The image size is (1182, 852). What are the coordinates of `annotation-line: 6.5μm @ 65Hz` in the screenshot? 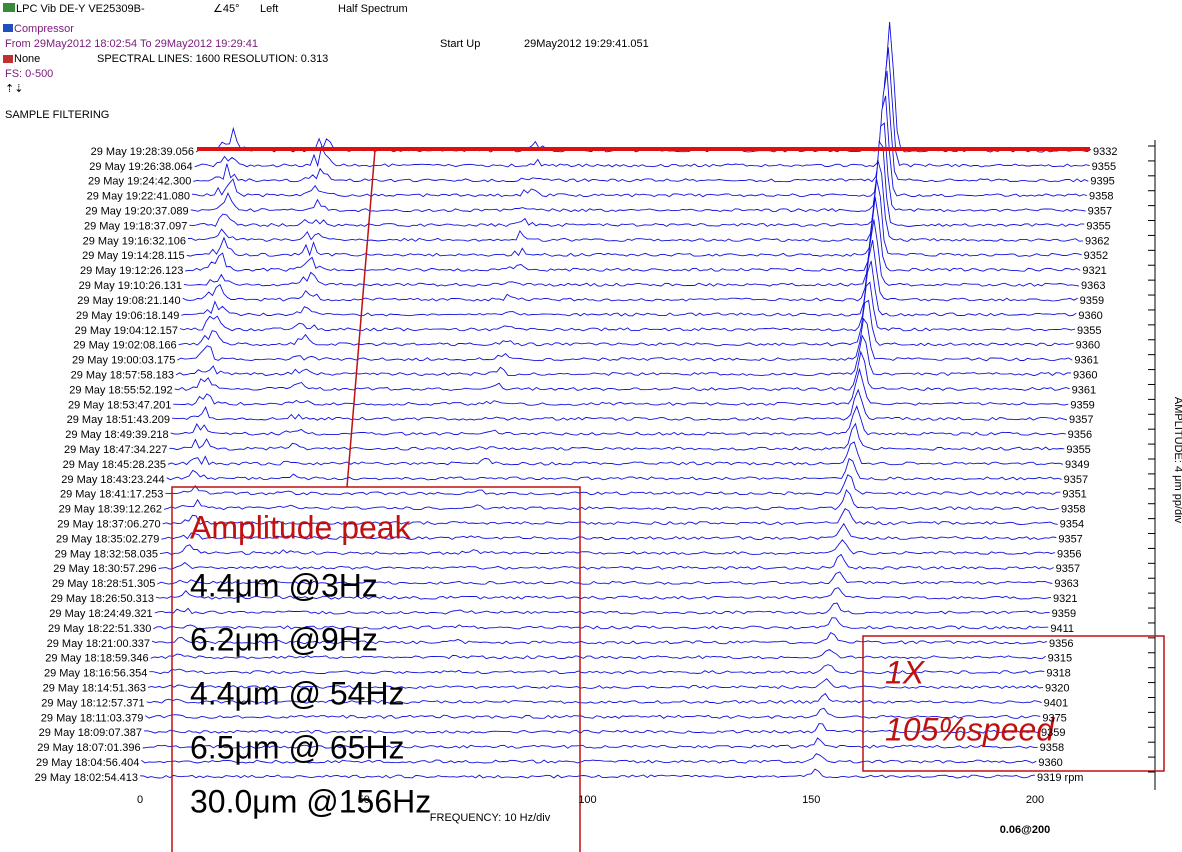 It's located at (297, 747).